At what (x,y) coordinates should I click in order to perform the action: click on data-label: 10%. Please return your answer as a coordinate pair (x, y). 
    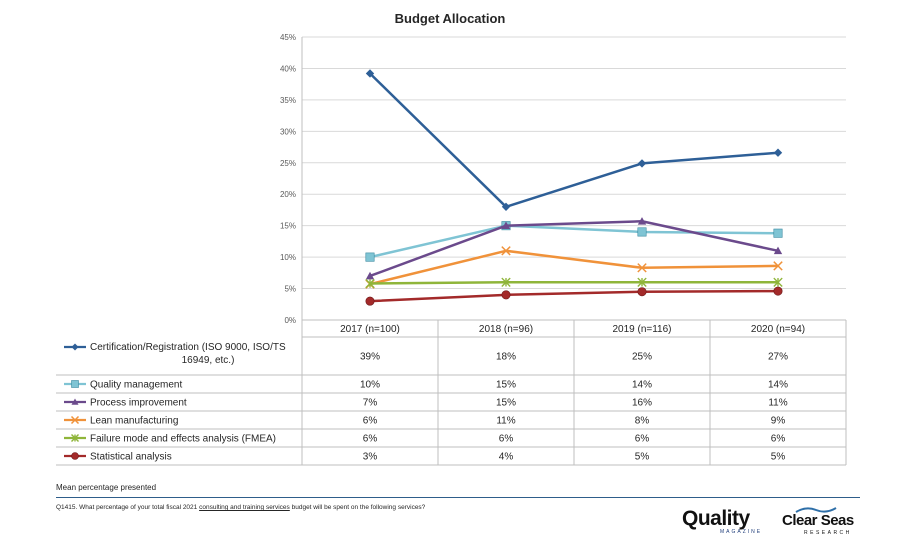
    Looking at the image, I should click on (370, 385).